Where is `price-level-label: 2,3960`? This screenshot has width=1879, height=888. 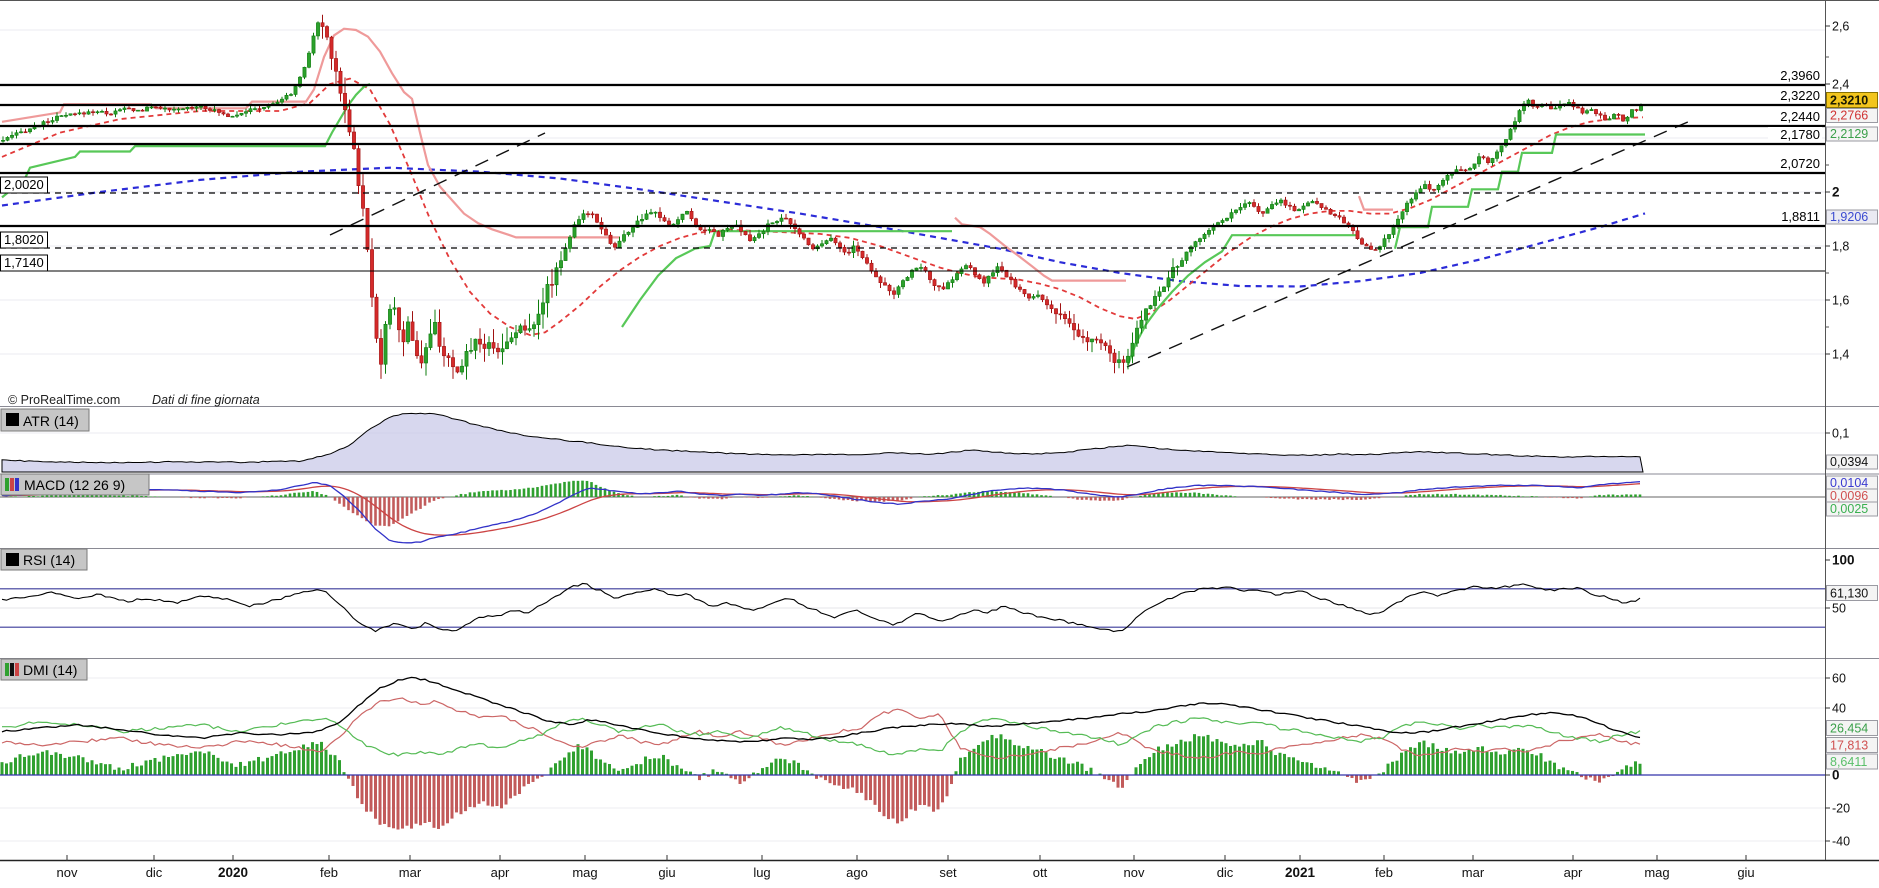
price-level-label: 2,3960 is located at coordinates (1800, 75).